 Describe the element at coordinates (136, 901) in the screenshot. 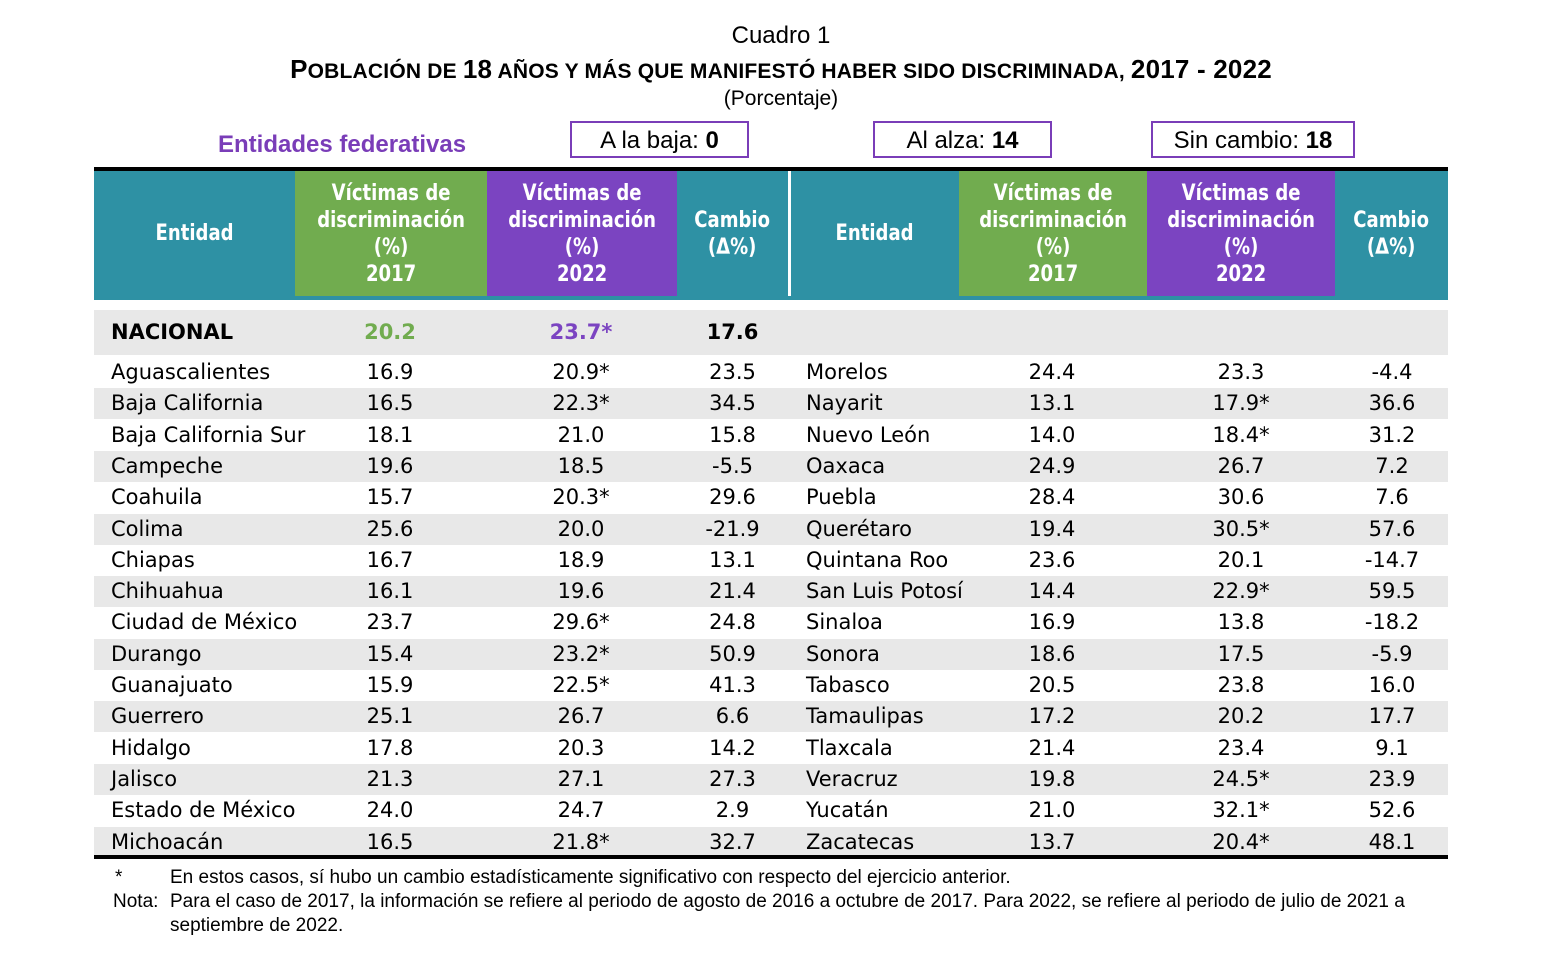

I see `footnote-nota-label: Nota:` at that location.